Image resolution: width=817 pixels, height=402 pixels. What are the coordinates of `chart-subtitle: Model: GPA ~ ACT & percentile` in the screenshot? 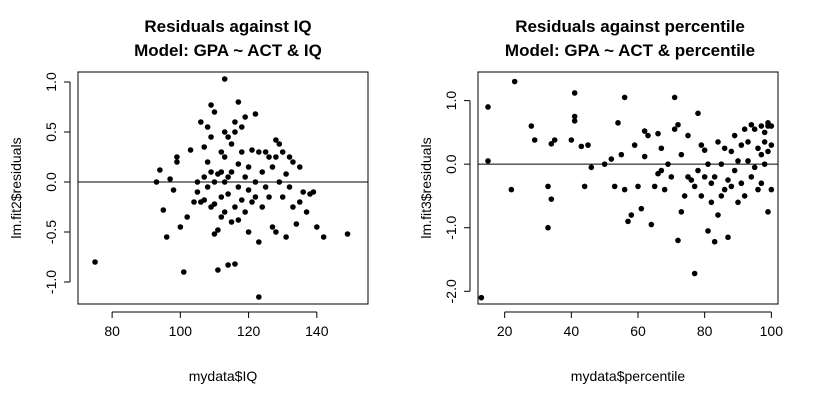 It's located at (630, 50).